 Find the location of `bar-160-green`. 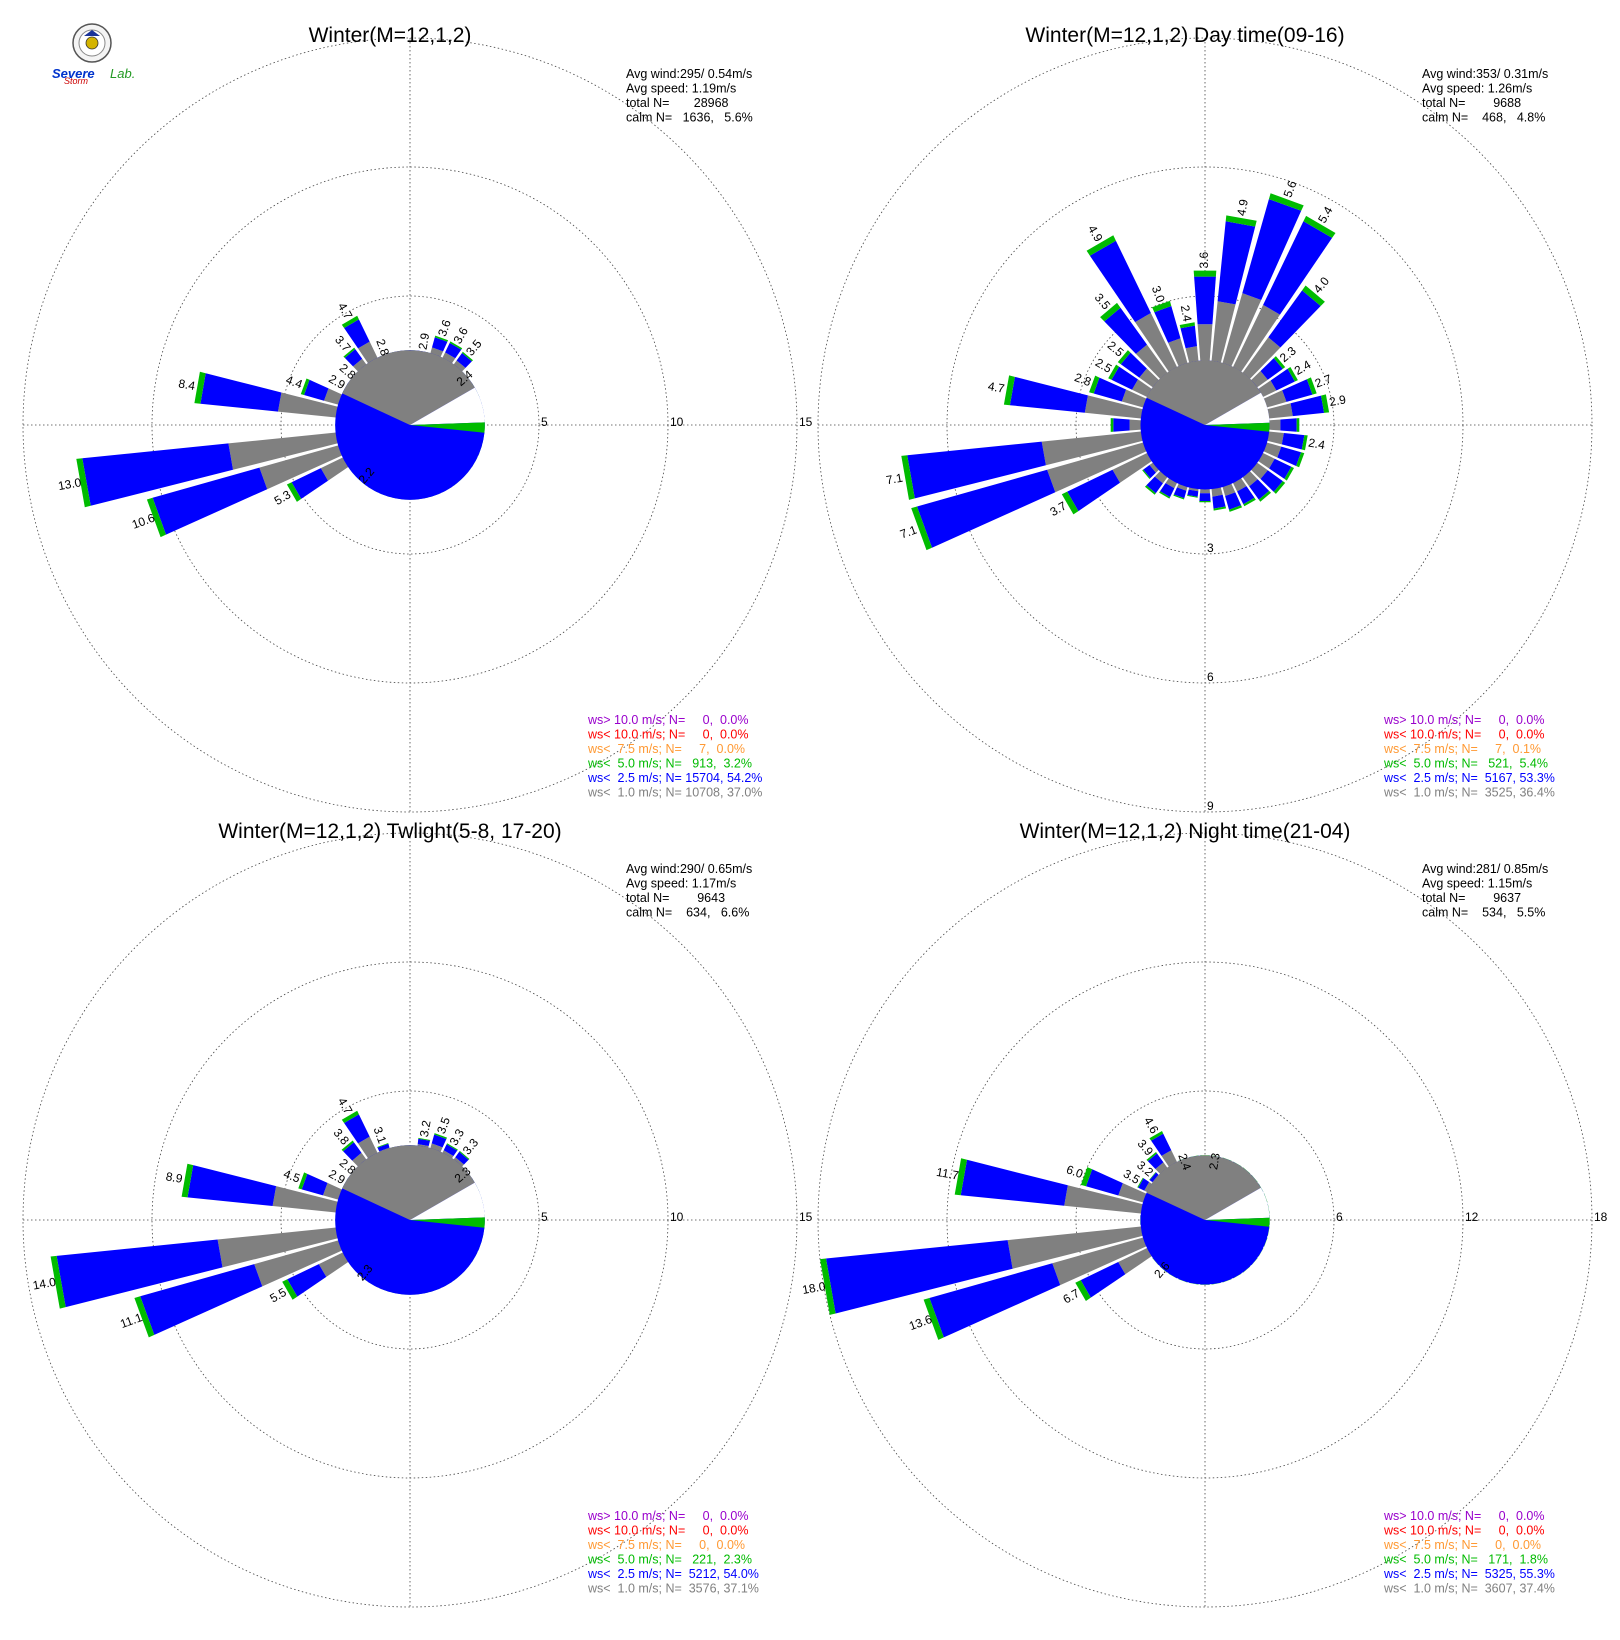

bar-160-green is located at coordinates (1235, 508).